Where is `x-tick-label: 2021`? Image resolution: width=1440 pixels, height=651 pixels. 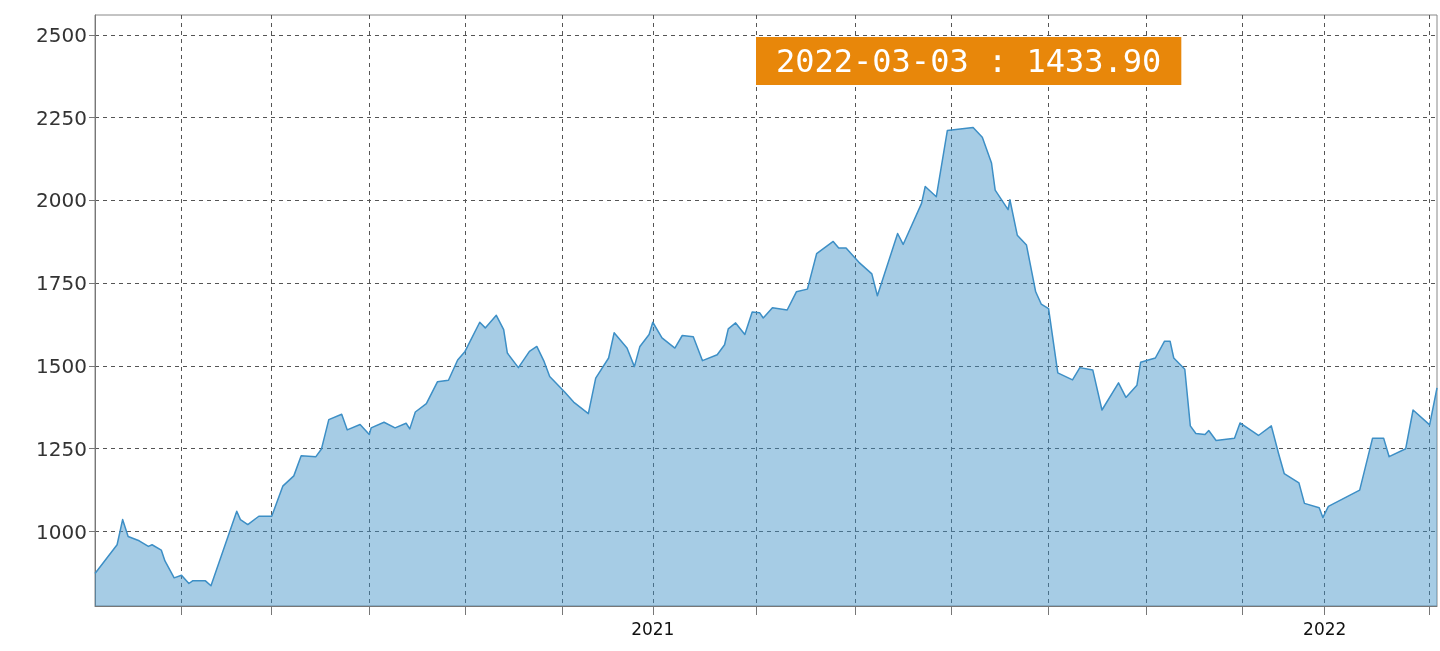 x-tick-label: 2021 is located at coordinates (653, 628).